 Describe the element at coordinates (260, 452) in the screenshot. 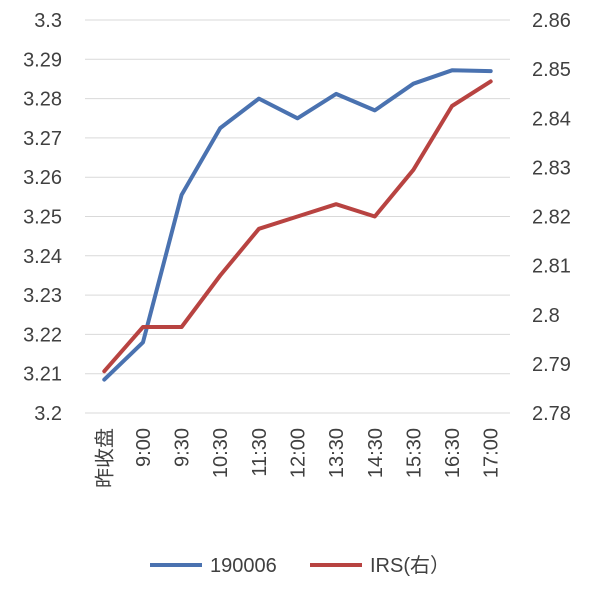

I see `x-tick-label: 11:30` at that location.